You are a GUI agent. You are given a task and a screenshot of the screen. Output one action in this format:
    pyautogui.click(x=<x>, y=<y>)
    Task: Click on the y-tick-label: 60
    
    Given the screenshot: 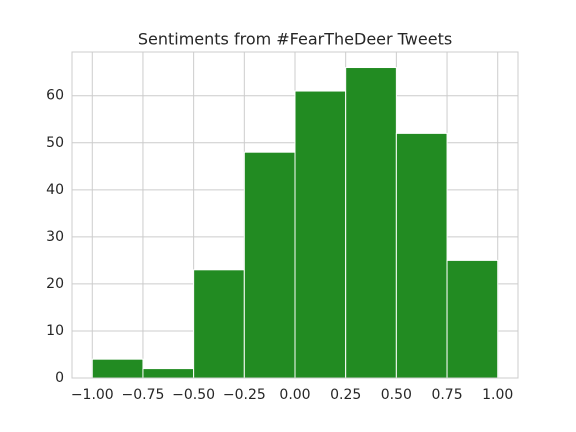 What is the action you would take?
    pyautogui.click(x=55, y=96)
    